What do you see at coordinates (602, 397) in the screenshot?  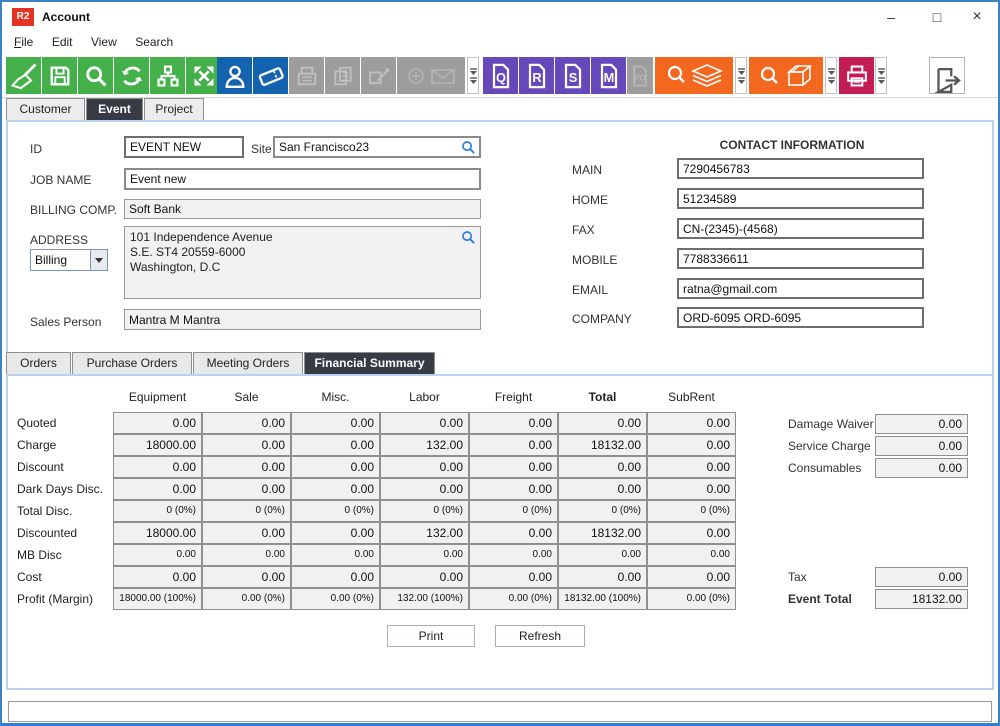 I see `fin-column-header: Total` at bounding box center [602, 397].